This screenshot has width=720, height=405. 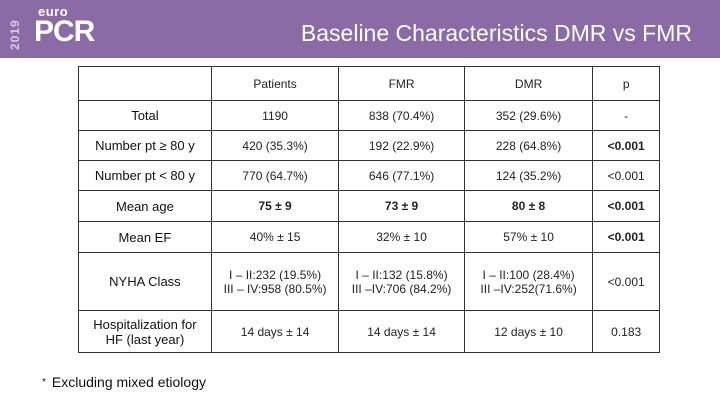 I want to click on brand-pcr-logo: PCR, so click(x=64, y=31).